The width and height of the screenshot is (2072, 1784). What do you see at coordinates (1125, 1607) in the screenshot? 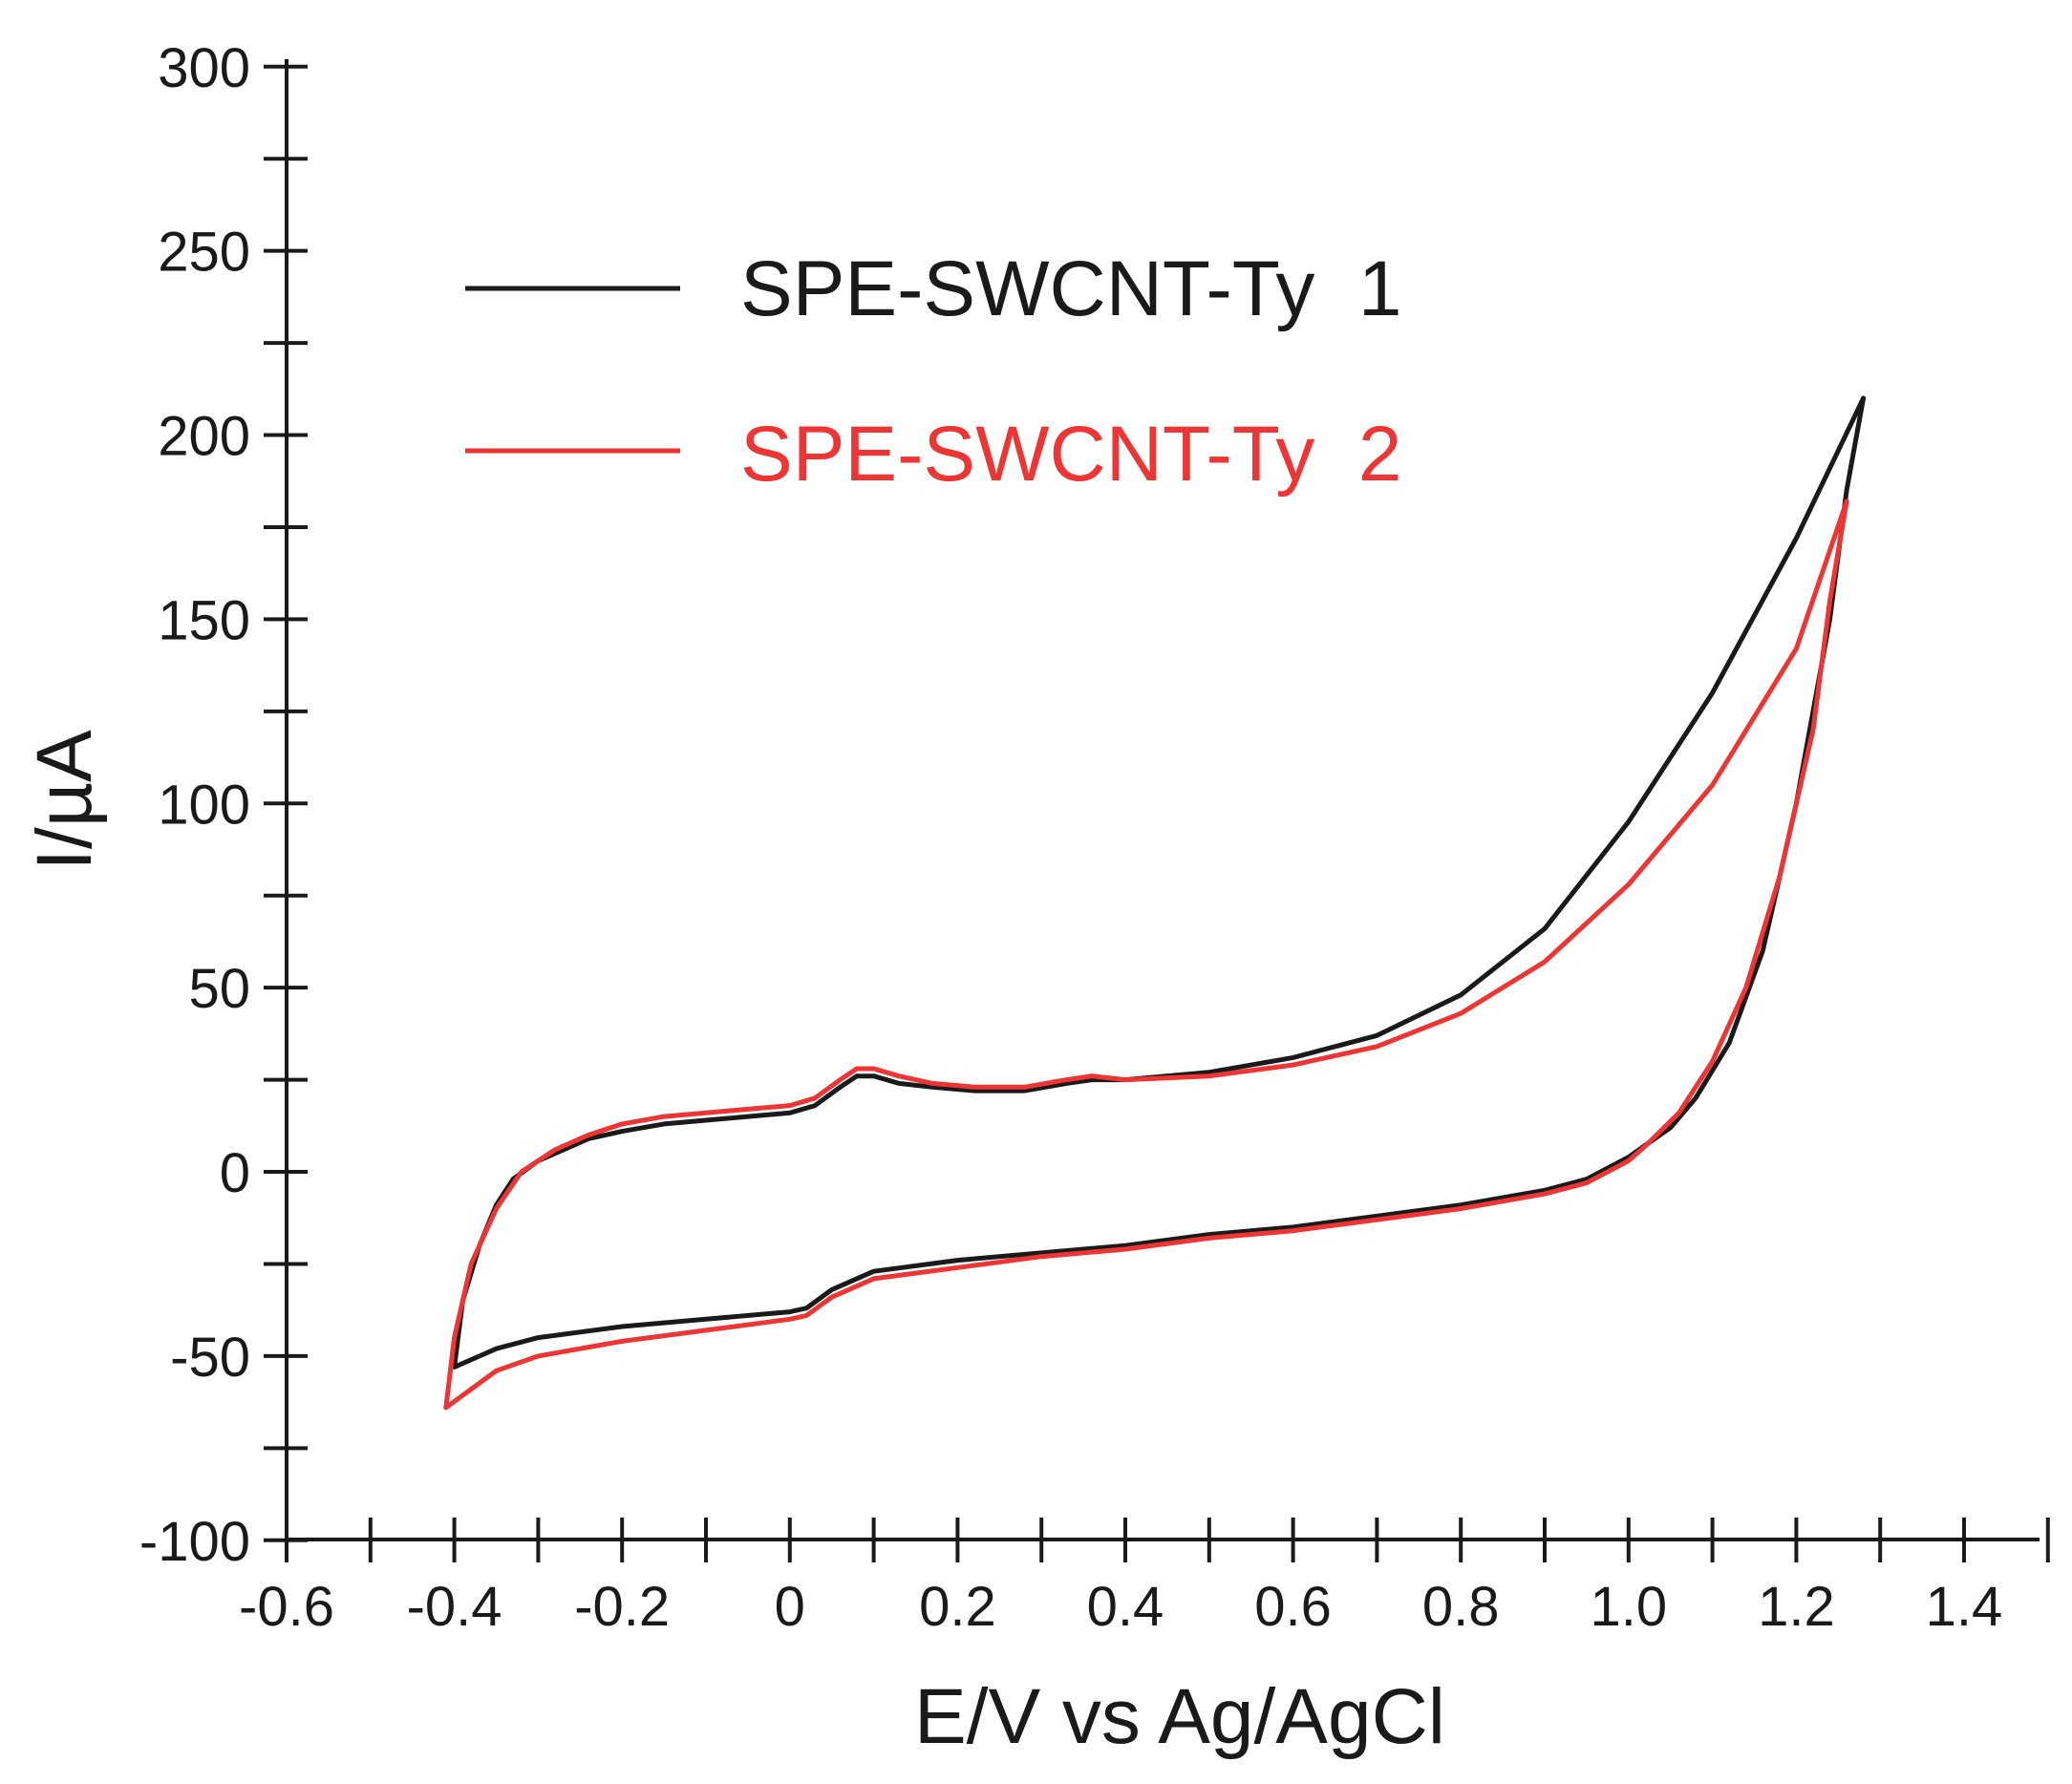
I see `x-tick-label: 0.4` at bounding box center [1125, 1607].